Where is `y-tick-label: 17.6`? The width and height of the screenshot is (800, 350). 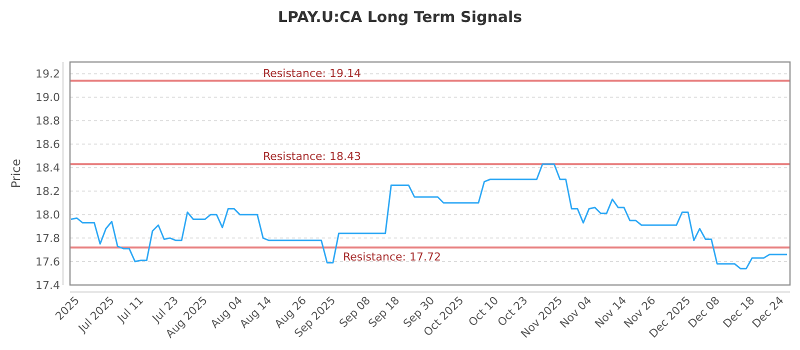 y-tick-label: 17.6 is located at coordinates (48, 262).